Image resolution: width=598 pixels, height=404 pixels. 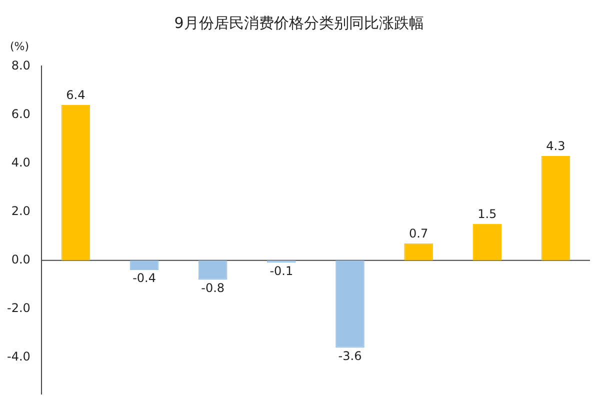 I want to click on data-label: 0.7, so click(x=418, y=233).